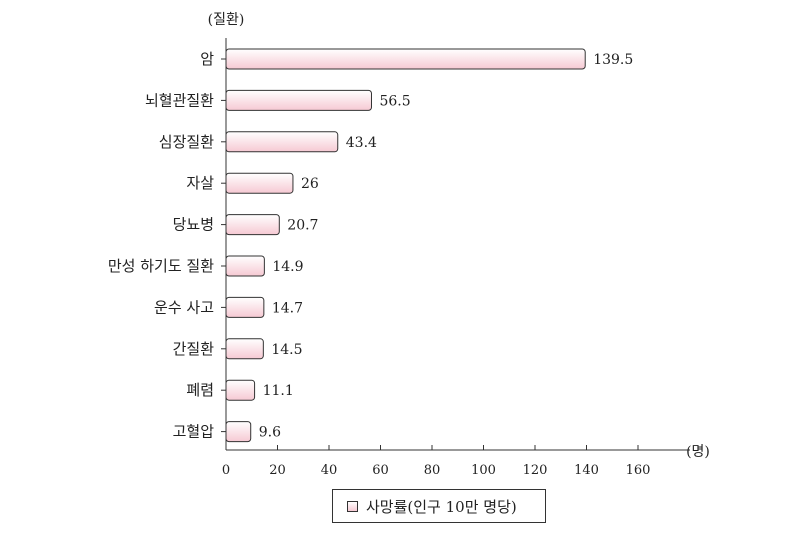 This screenshot has width=800, height=536. I want to click on category-label: 심장질환, so click(186, 142).